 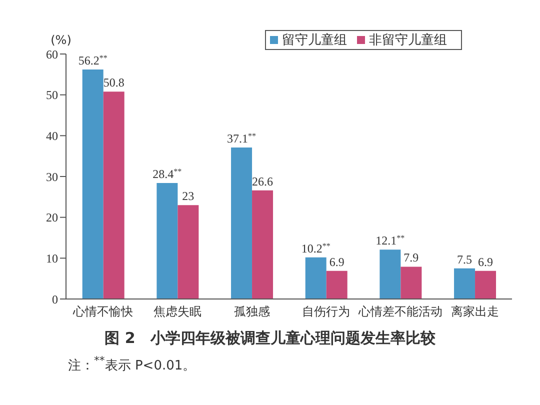 What do you see at coordinates (52, 95) in the screenshot?
I see `y-tick-label: 50` at bounding box center [52, 95].